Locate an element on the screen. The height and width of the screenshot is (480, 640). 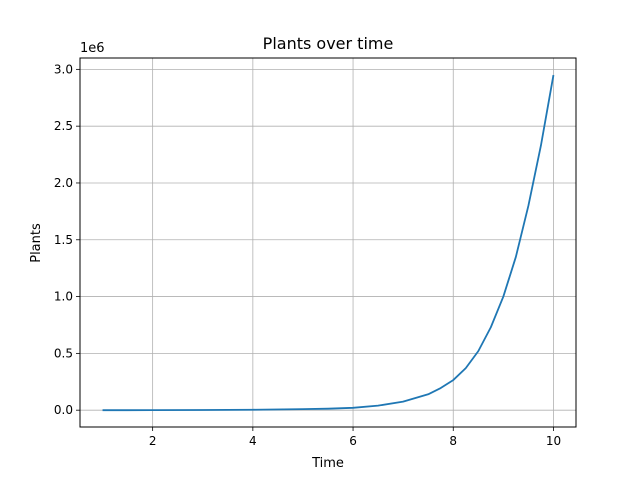
y-tick-label: 2.0 is located at coordinates (63, 183).